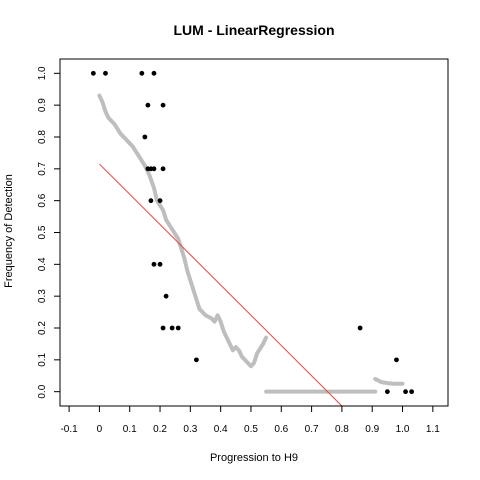 The image size is (480, 480). What do you see at coordinates (190, 429) in the screenshot?
I see `x-tick-label: 0.3` at bounding box center [190, 429].